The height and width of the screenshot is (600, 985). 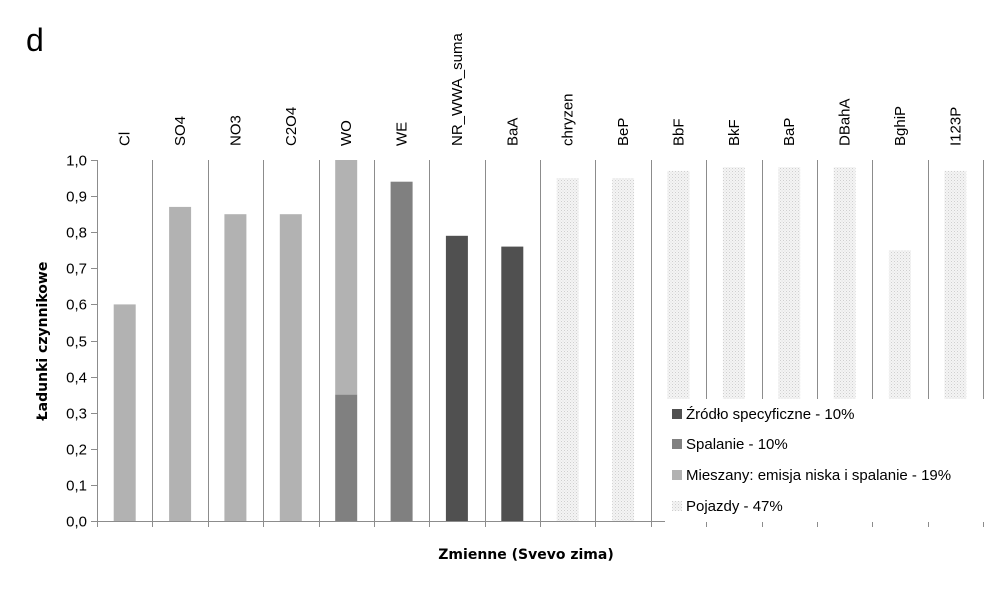 What do you see at coordinates (291, 126) in the screenshot?
I see `category-label: C2O4` at bounding box center [291, 126].